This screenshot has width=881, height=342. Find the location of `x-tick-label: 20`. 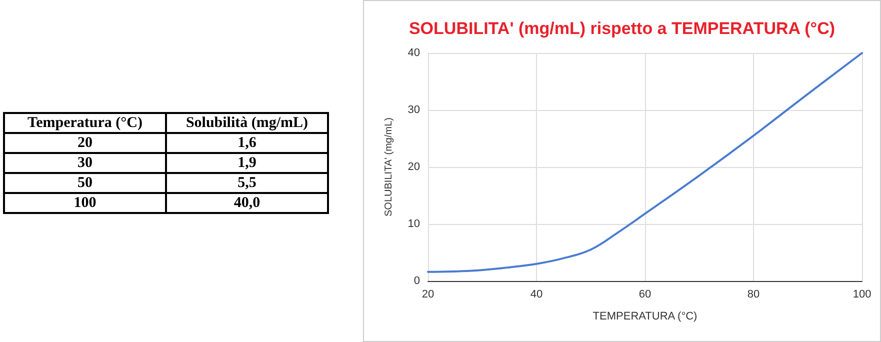

x-tick-label: 20 is located at coordinates (428, 294).